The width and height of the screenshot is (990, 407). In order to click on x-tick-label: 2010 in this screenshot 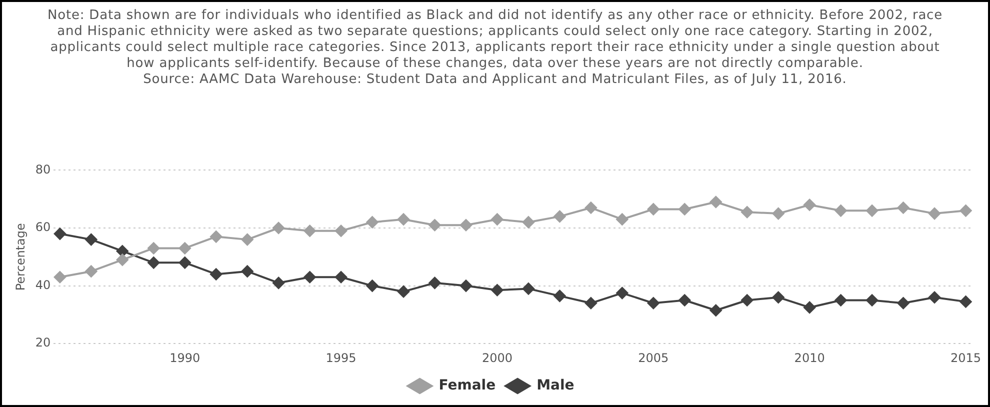, I will do `click(809, 357)`.